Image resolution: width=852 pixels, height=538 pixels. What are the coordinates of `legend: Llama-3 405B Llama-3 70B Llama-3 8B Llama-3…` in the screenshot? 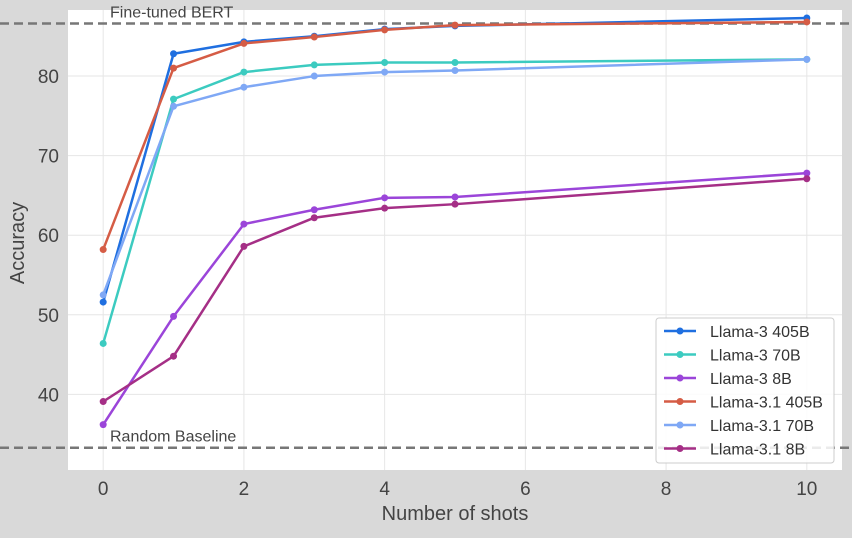 It's located at (745, 390).